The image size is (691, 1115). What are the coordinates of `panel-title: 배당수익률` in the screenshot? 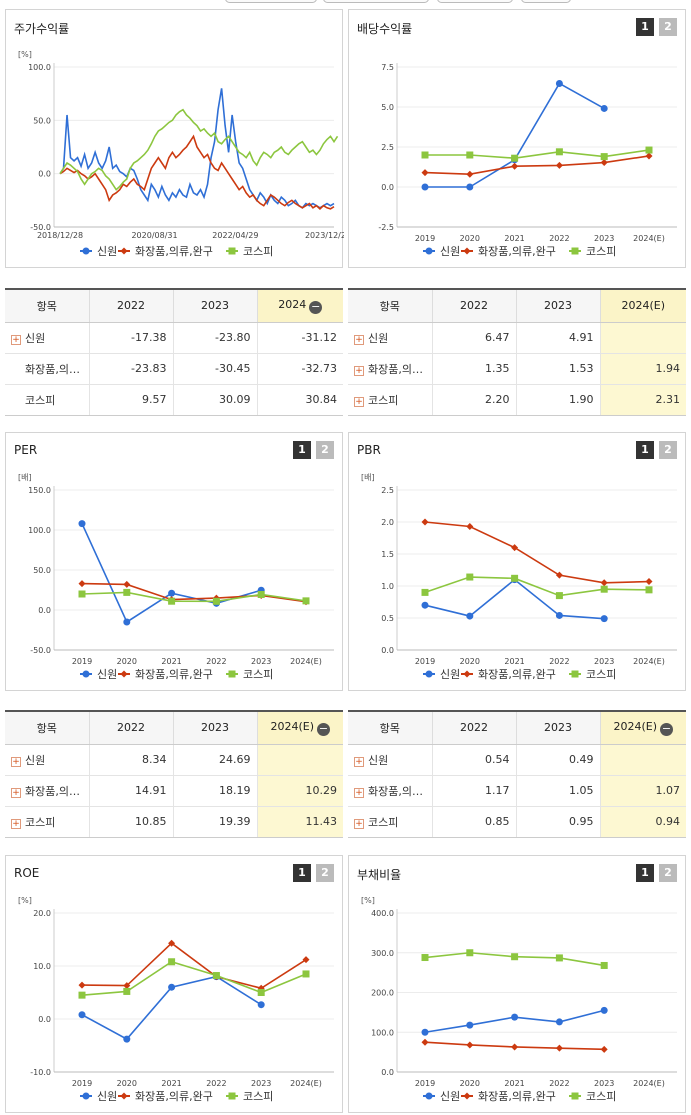 It's located at (385, 29).